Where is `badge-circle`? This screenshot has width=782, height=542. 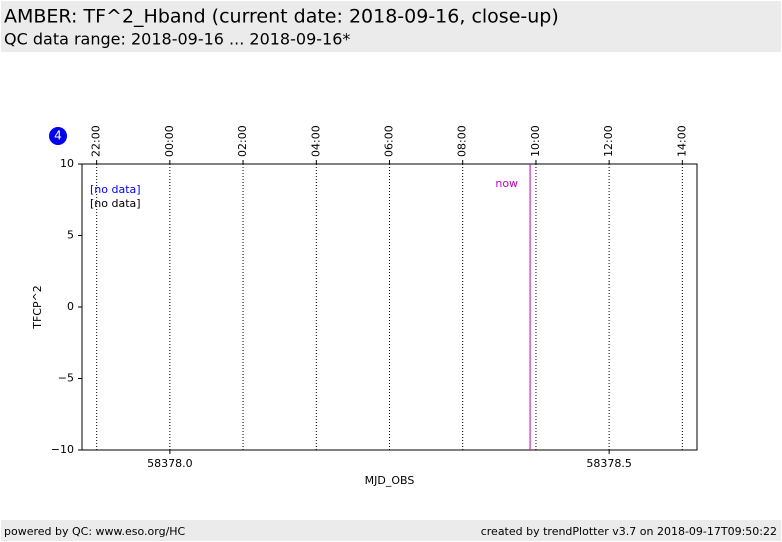 badge-circle is located at coordinates (58, 136).